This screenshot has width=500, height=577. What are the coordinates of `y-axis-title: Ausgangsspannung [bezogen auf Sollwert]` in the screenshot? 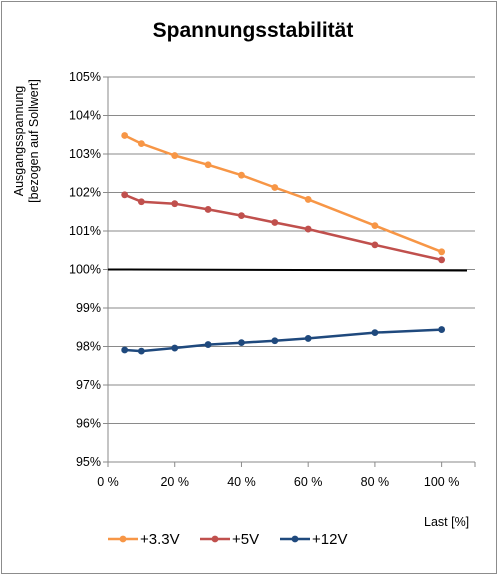 It's located at (26, 141).